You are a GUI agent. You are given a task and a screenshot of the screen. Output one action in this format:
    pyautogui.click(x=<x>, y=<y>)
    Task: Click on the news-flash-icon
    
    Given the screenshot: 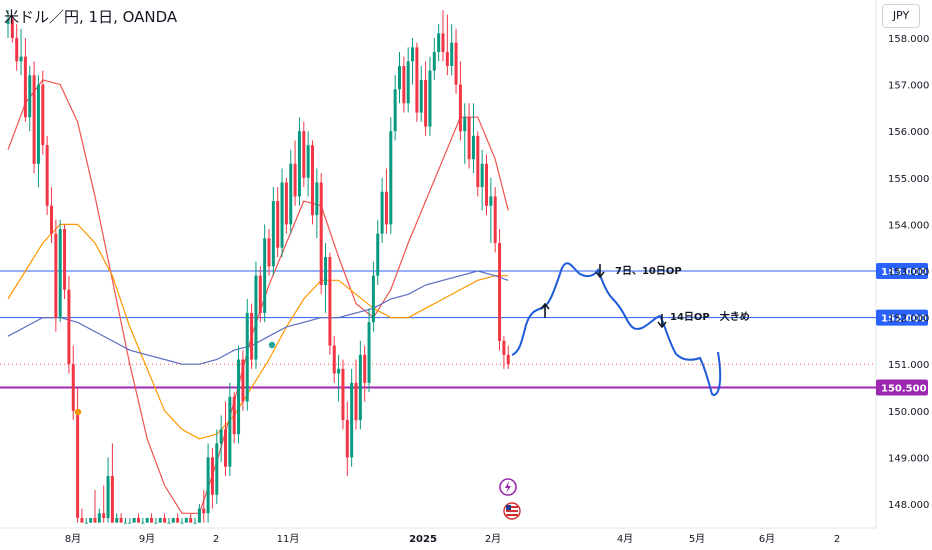 What is the action you would take?
    pyautogui.click(x=508, y=487)
    